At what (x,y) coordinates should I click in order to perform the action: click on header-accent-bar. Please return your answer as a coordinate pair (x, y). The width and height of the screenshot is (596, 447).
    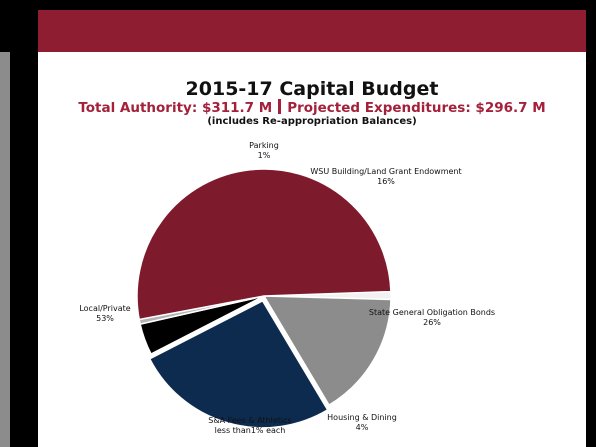
    Looking at the image, I should click on (312, 31).